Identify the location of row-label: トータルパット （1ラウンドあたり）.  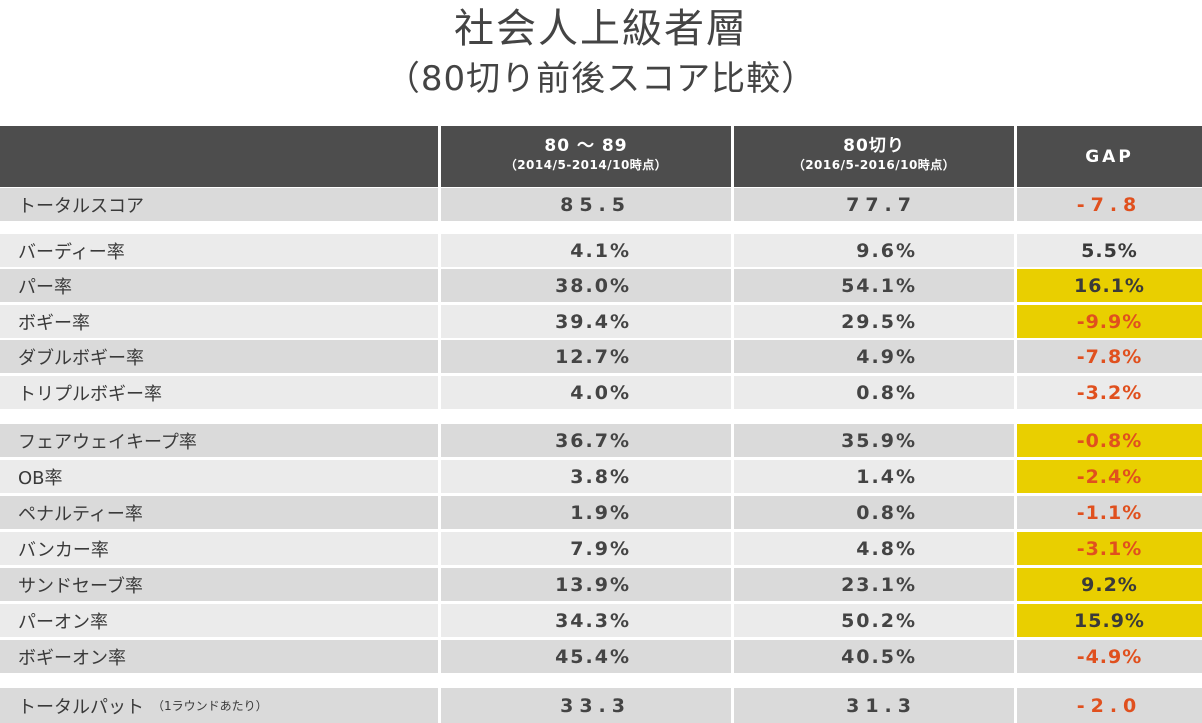
(228, 705).